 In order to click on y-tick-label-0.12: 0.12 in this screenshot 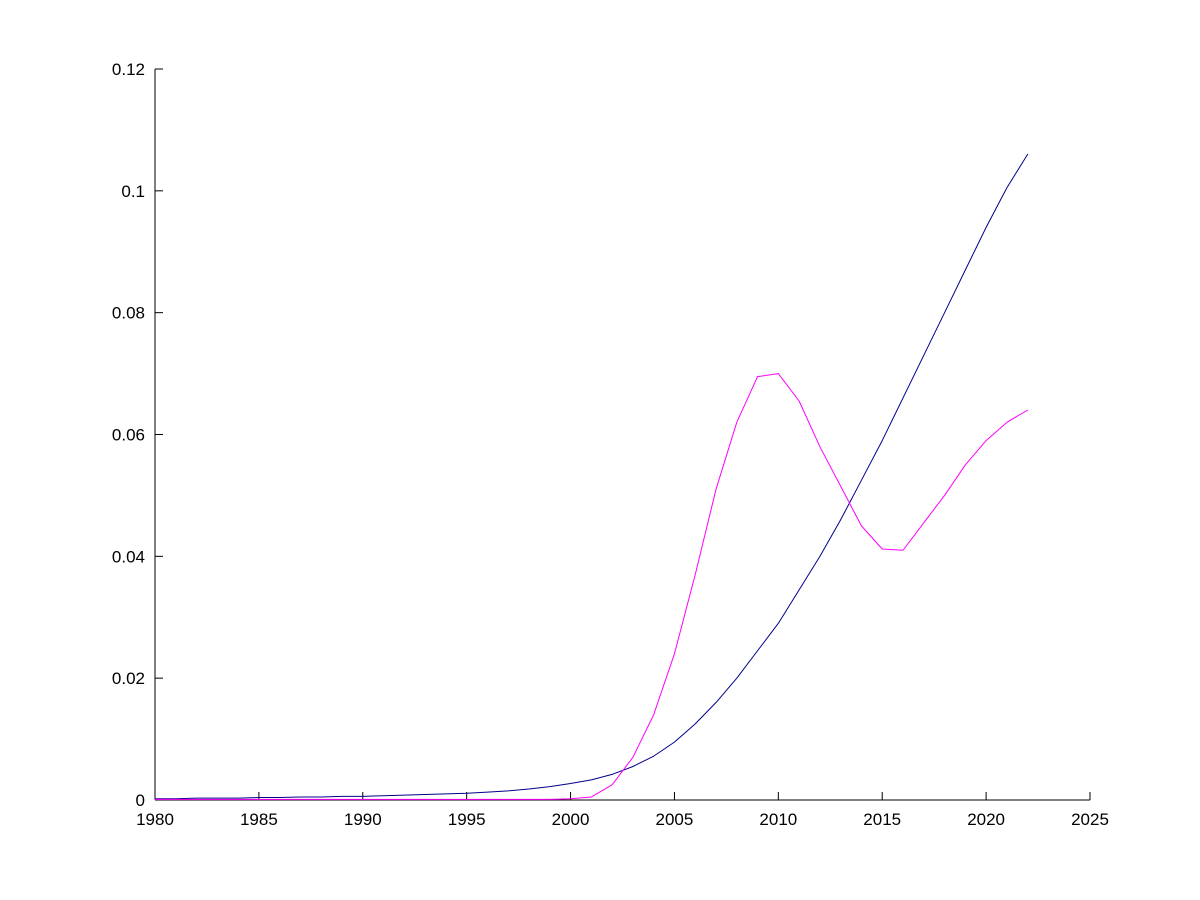, I will do `click(128, 69)`.